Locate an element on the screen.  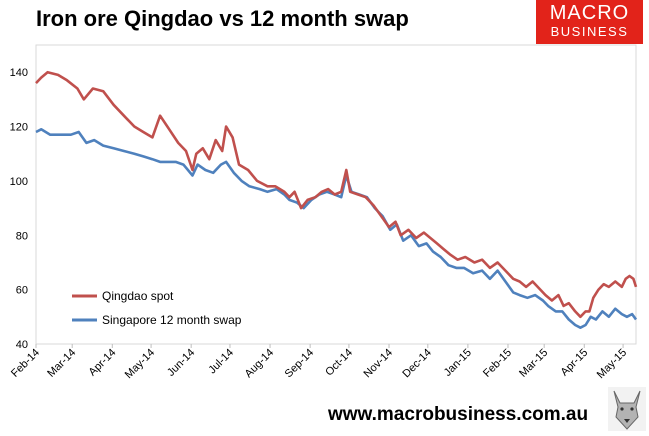
x-tick-label: Apr-14 is located at coordinates (103, 363).